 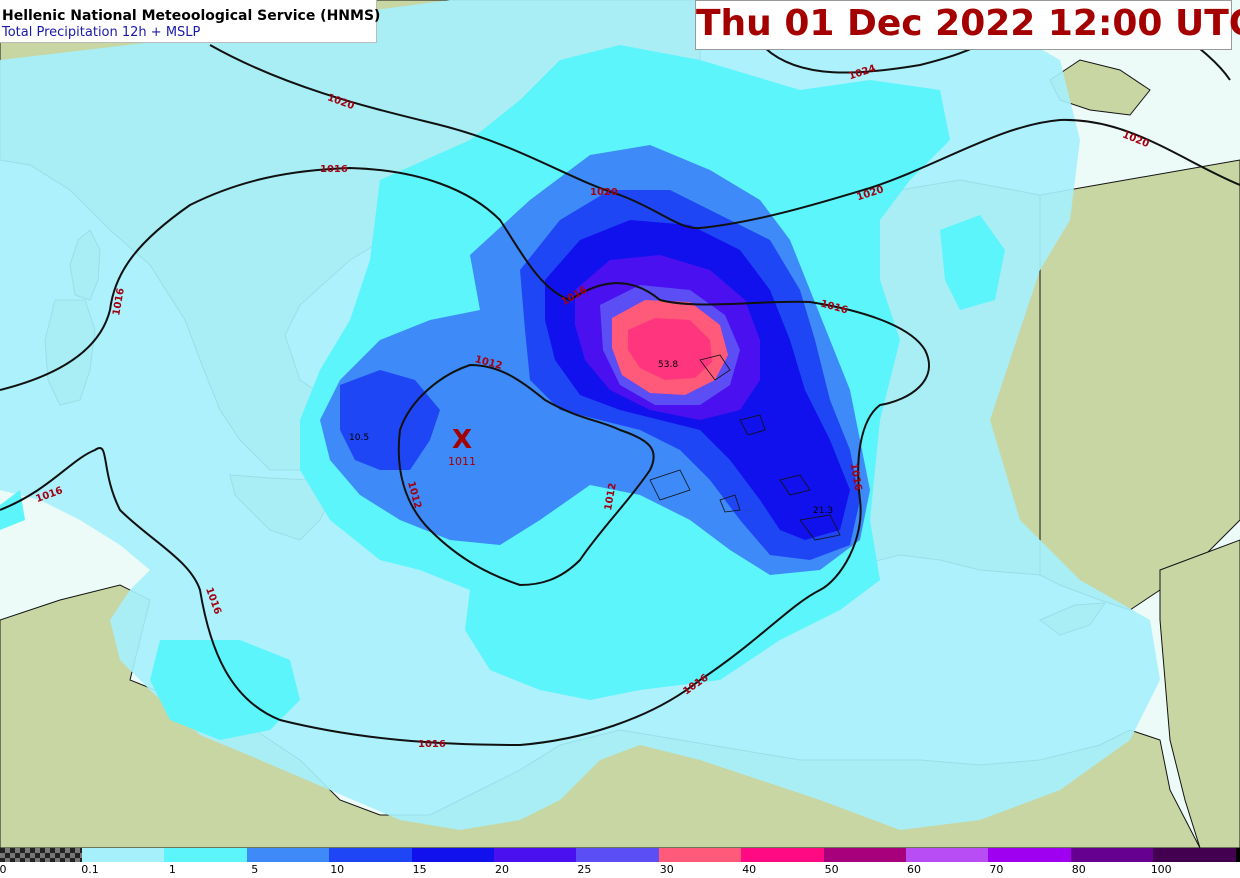 I want to click on max-value-label: 10.5, so click(x=359, y=438).